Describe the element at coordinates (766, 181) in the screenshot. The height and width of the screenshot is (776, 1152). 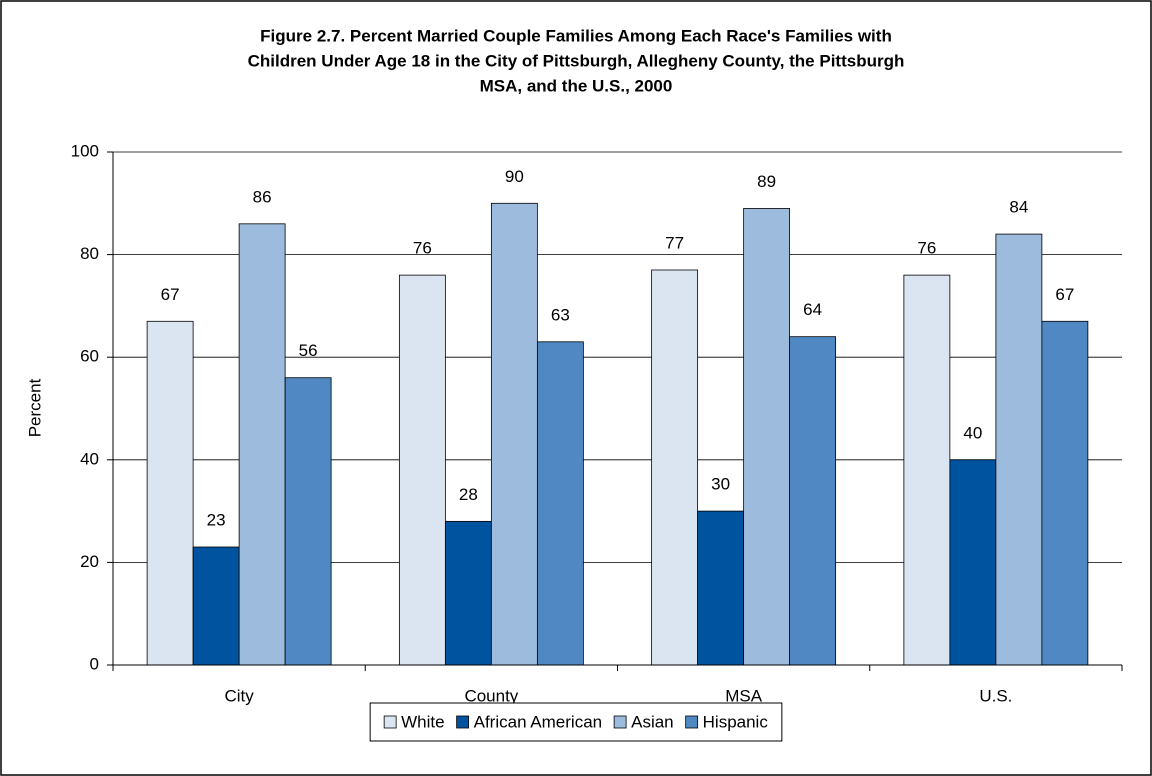
I see `data-label: 89` at that location.